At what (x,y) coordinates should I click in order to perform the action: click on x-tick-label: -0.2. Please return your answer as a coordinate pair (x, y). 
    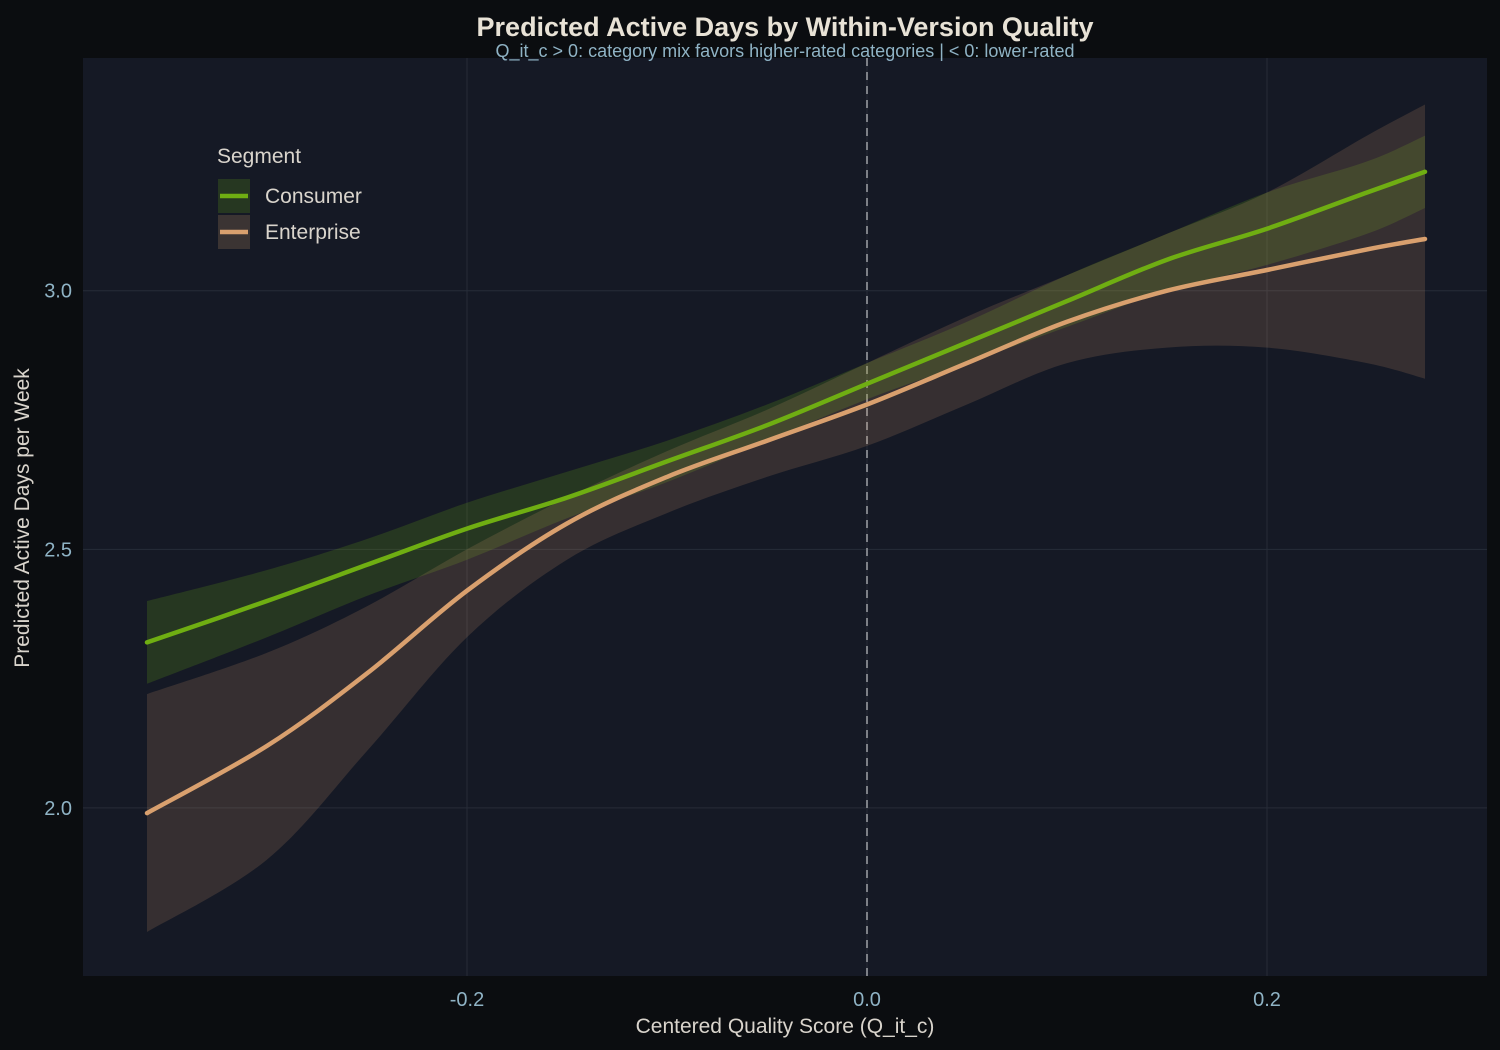
    Looking at the image, I should click on (467, 1000).